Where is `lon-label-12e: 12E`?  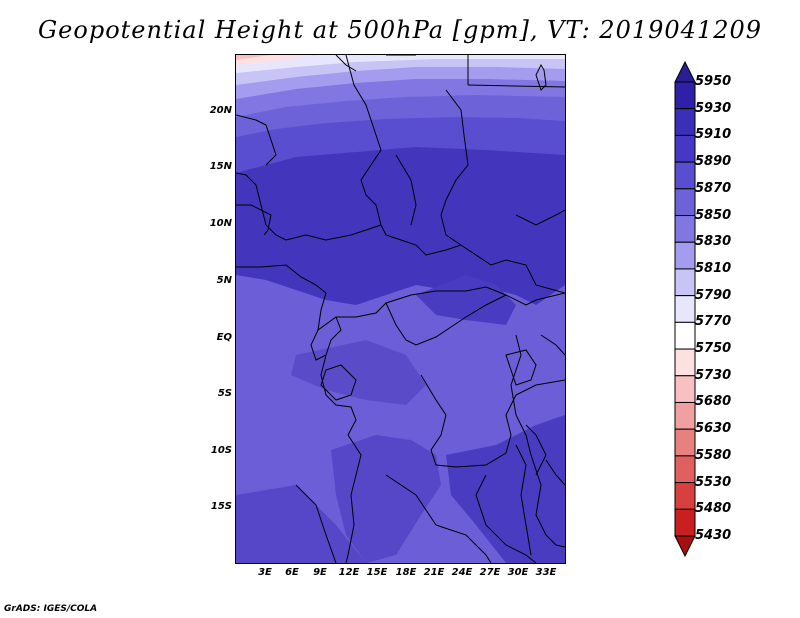 lon-label-12e: 12E is located at coordinates (349, 572).